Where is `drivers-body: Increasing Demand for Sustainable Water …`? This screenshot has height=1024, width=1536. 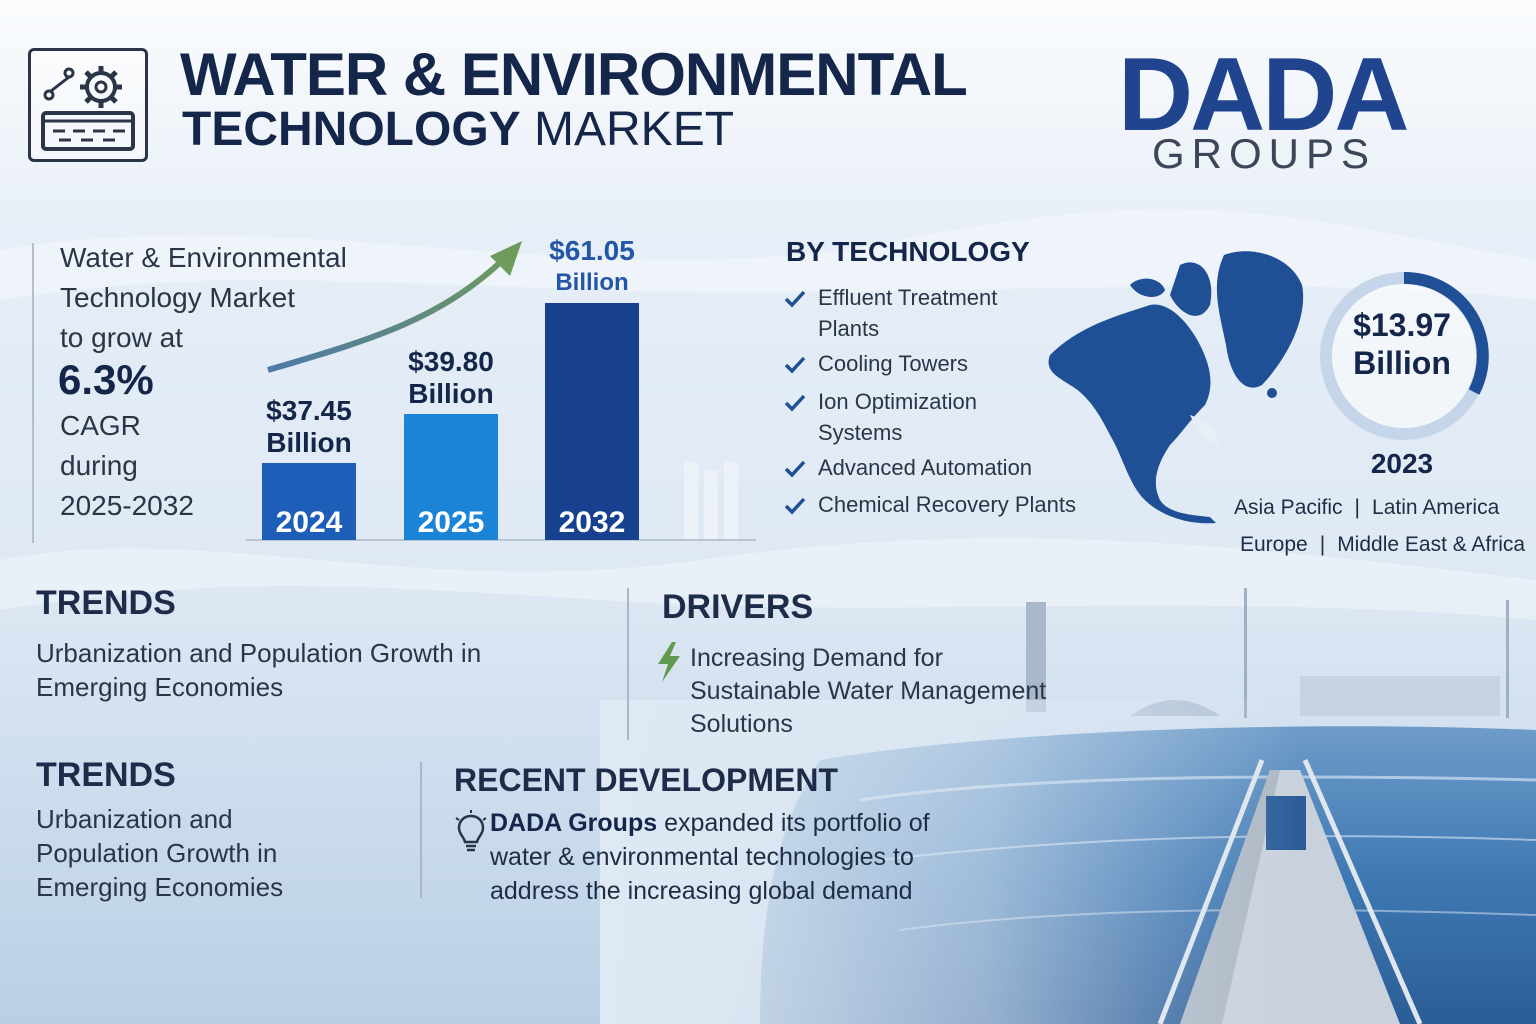 drivers-body: Increasing Demand for Sustainable Water … is located at coordinates (868, 691).